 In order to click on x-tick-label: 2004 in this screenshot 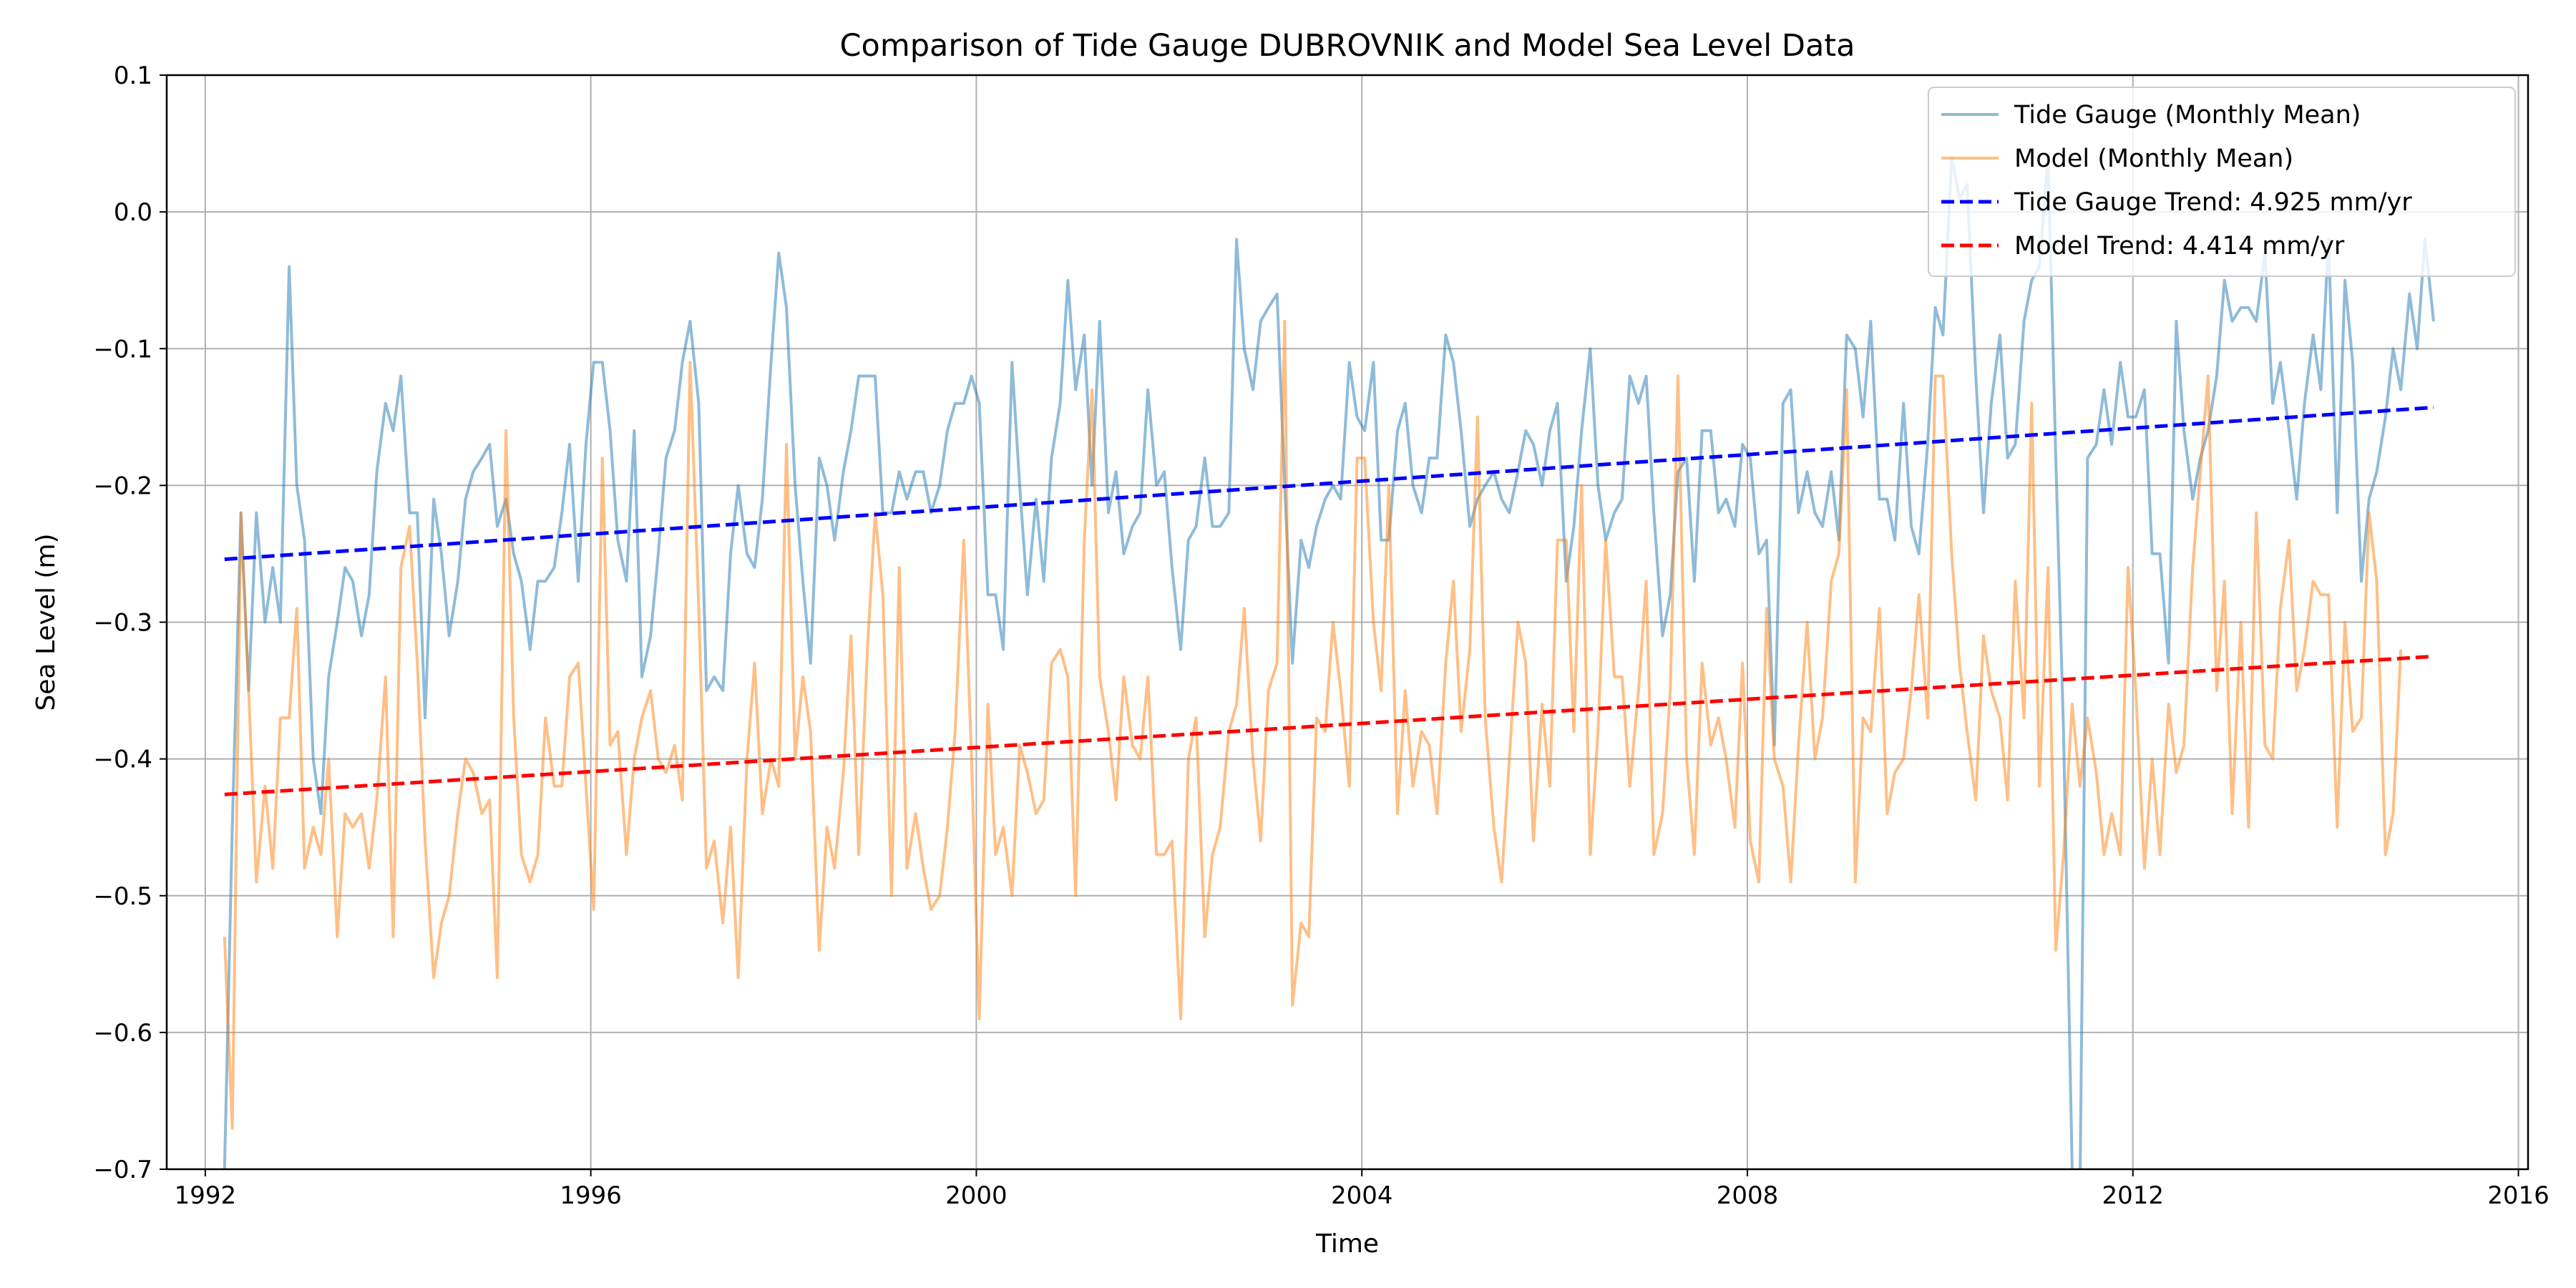, I will do `click(1362, 1195)`.